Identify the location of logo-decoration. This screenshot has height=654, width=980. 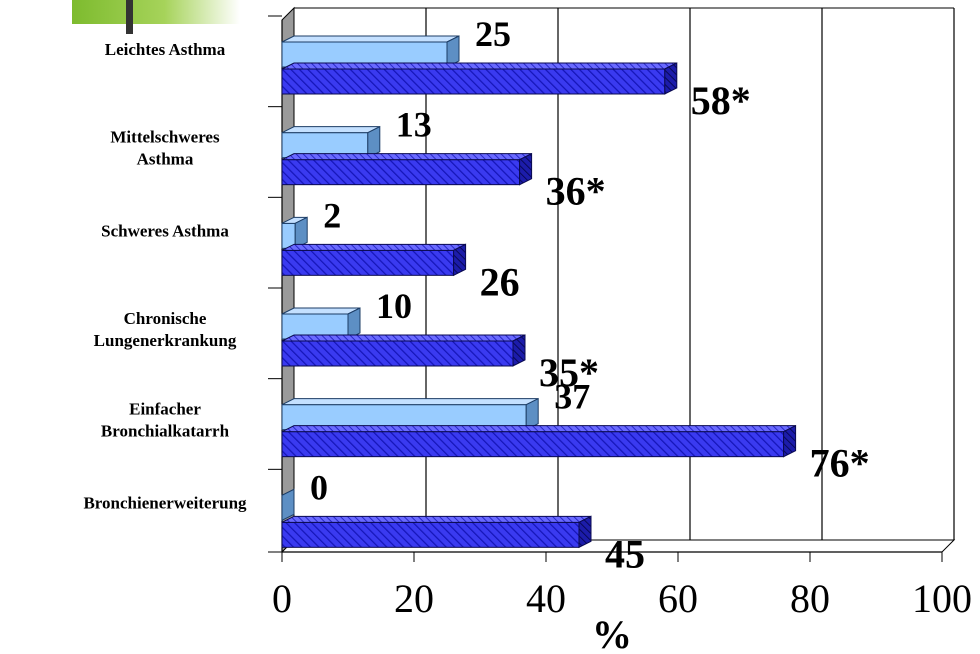
(156, 17).